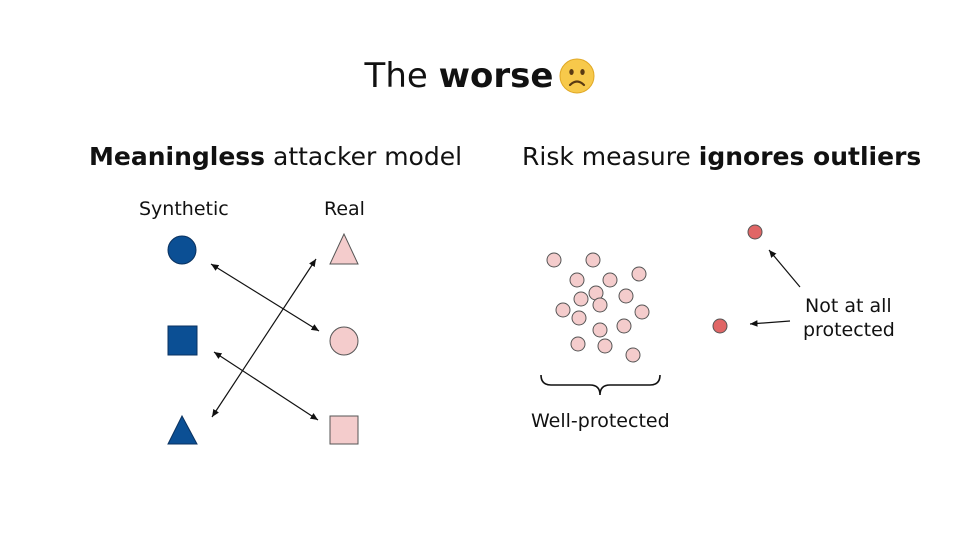  Describe the element at coordinates (755, 232) in the screenshot. I see `outlier-point-top` at that location.